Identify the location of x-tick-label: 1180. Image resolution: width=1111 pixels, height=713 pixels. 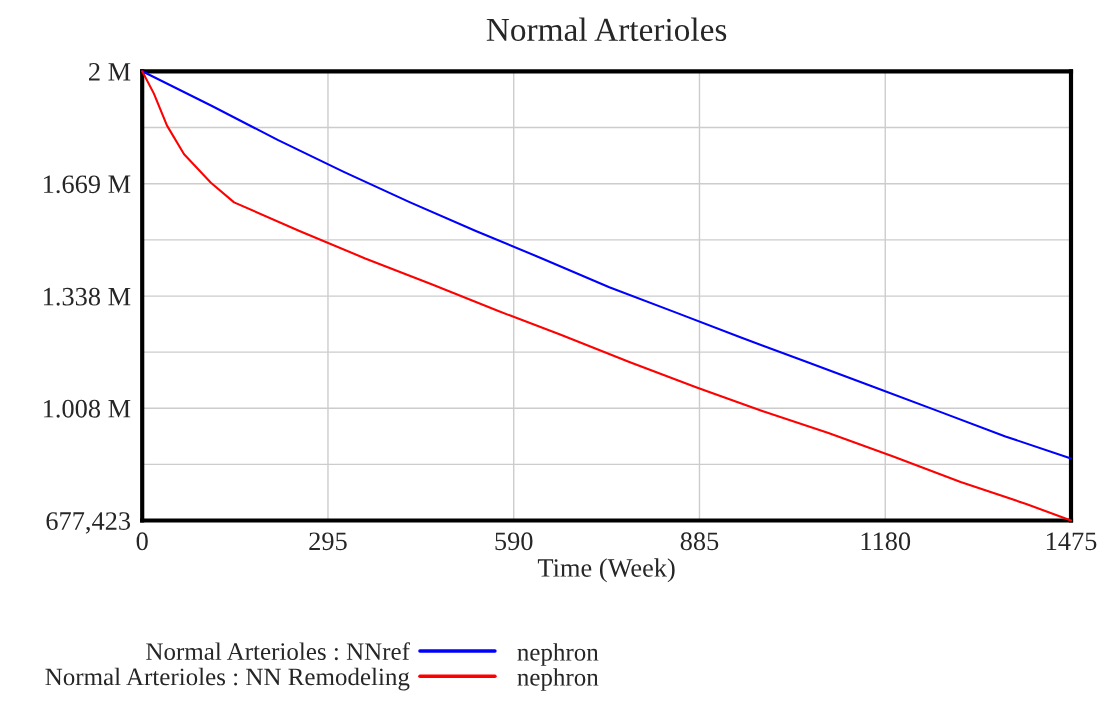
(886, 541).